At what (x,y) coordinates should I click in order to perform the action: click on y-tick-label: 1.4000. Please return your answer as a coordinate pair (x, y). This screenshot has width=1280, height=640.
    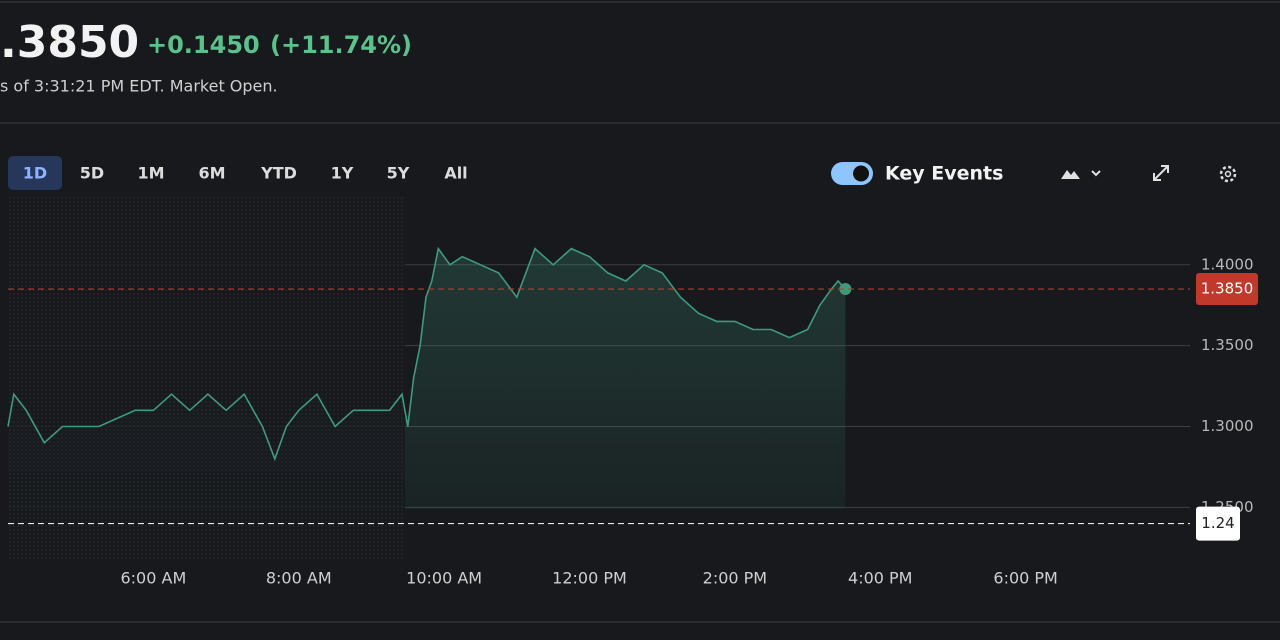
    Looking at the image, I should click on (1227, 264).